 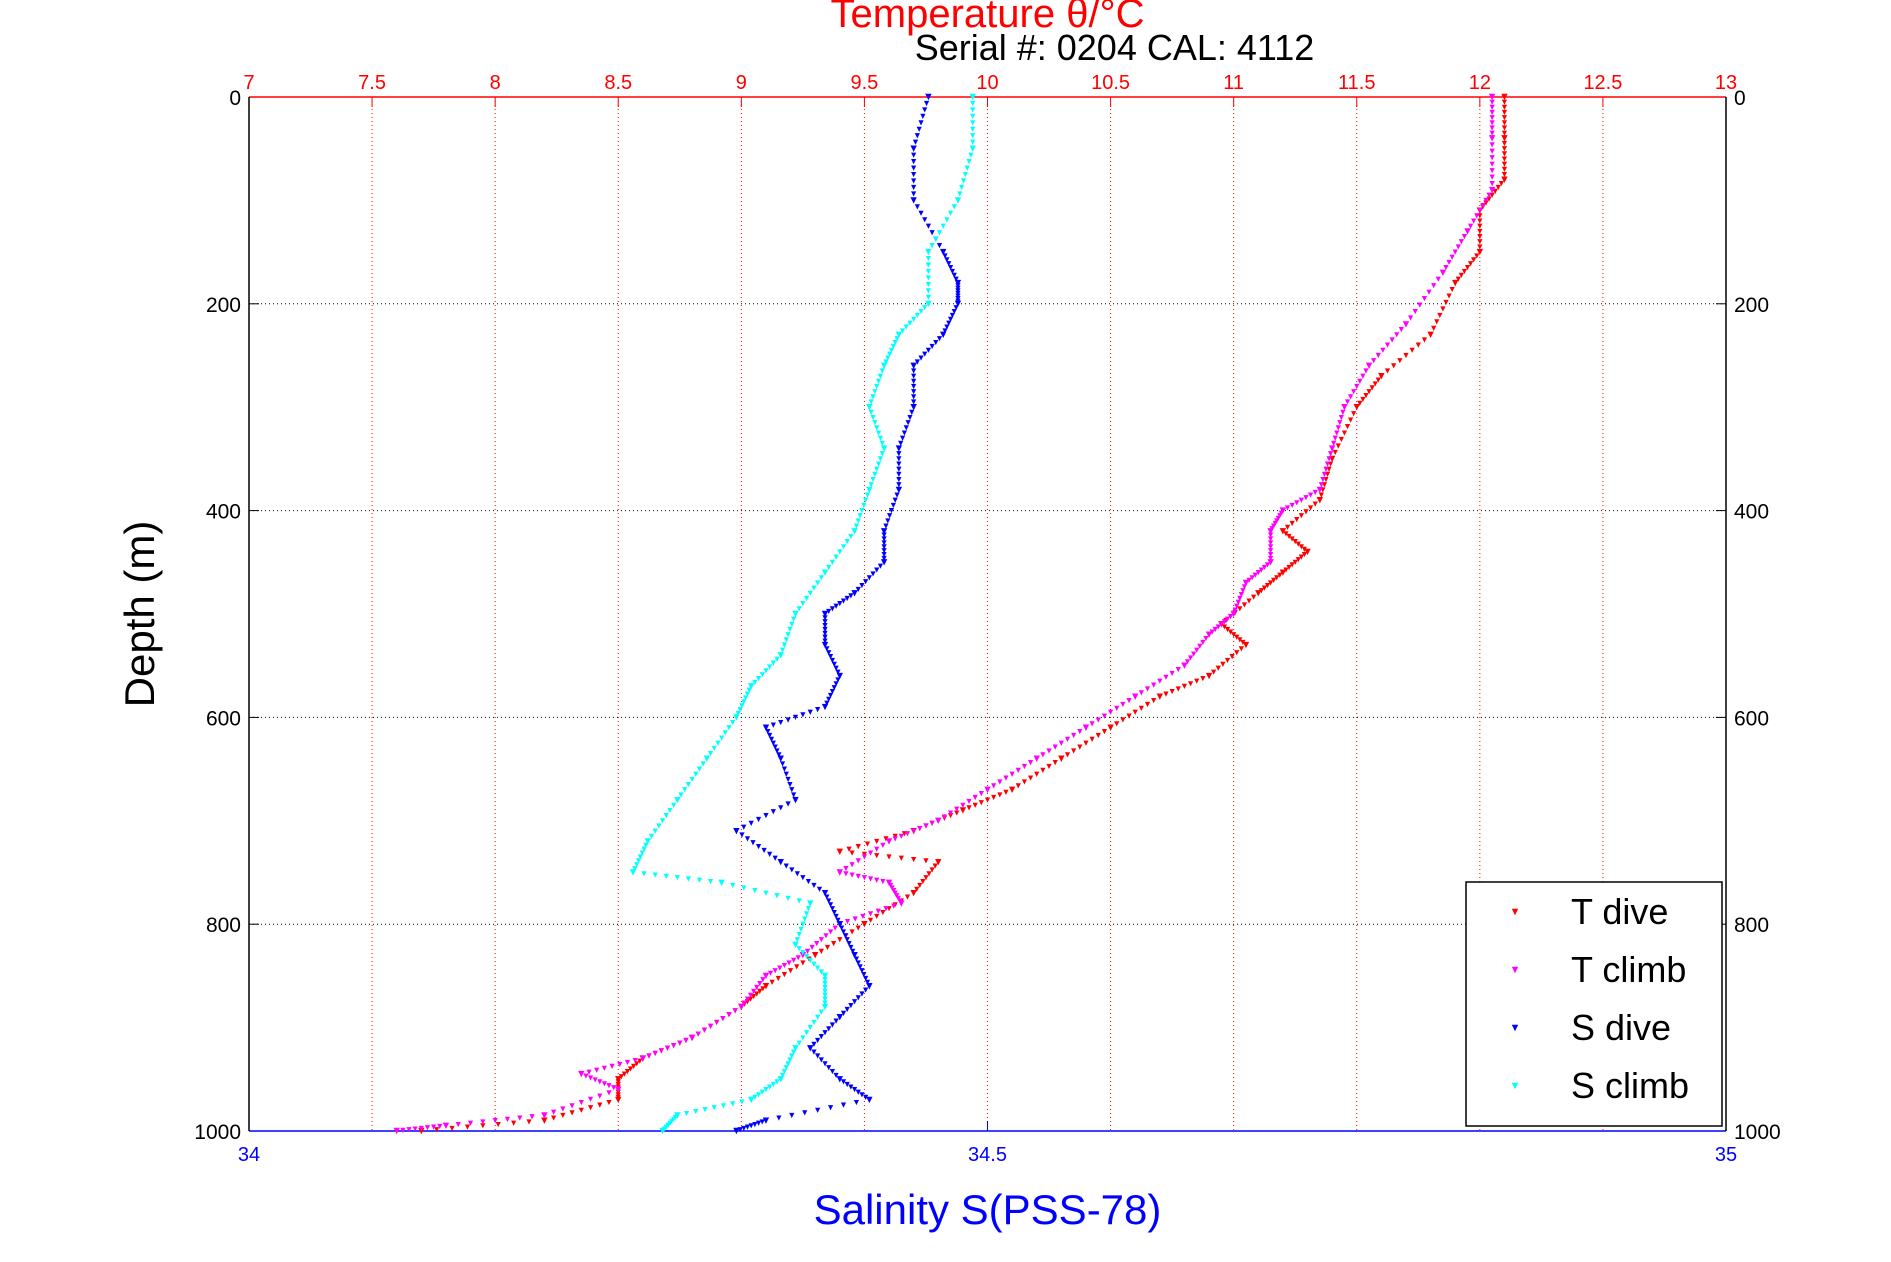 What do you see at coordinates (988, 1209) in the screenshot?
I see `salinity-axis-label: Salinity S(PSS-78)` at bounding box center [988, 1209].